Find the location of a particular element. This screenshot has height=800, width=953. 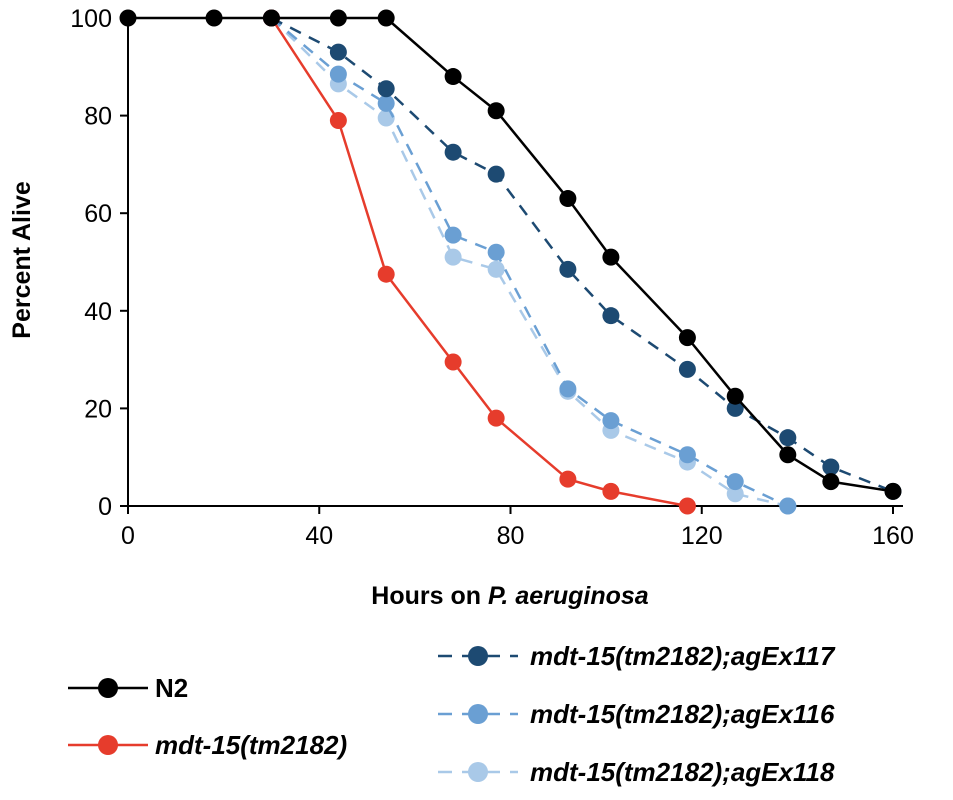

legend-entry: mdt-15(tm2182);agEx116 is located at coordinates (636, 714).